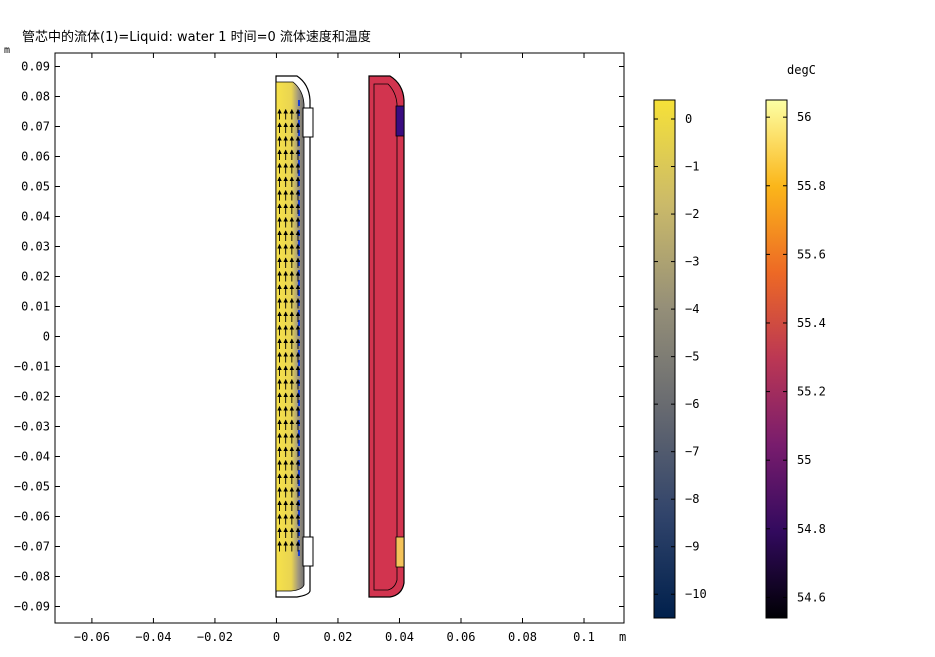 The height and width of the screenshot is (657, 935). Describe the element at coordinates (35, 67) in the screenshot. I see `y-tick-label: 0.09` at that location.